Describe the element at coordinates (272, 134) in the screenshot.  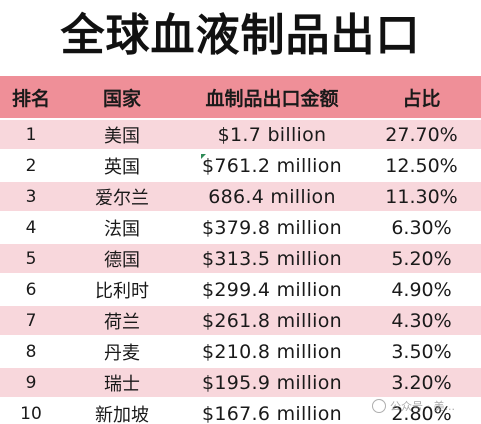
I see `amount-cell: $1.7 billion` at that location.